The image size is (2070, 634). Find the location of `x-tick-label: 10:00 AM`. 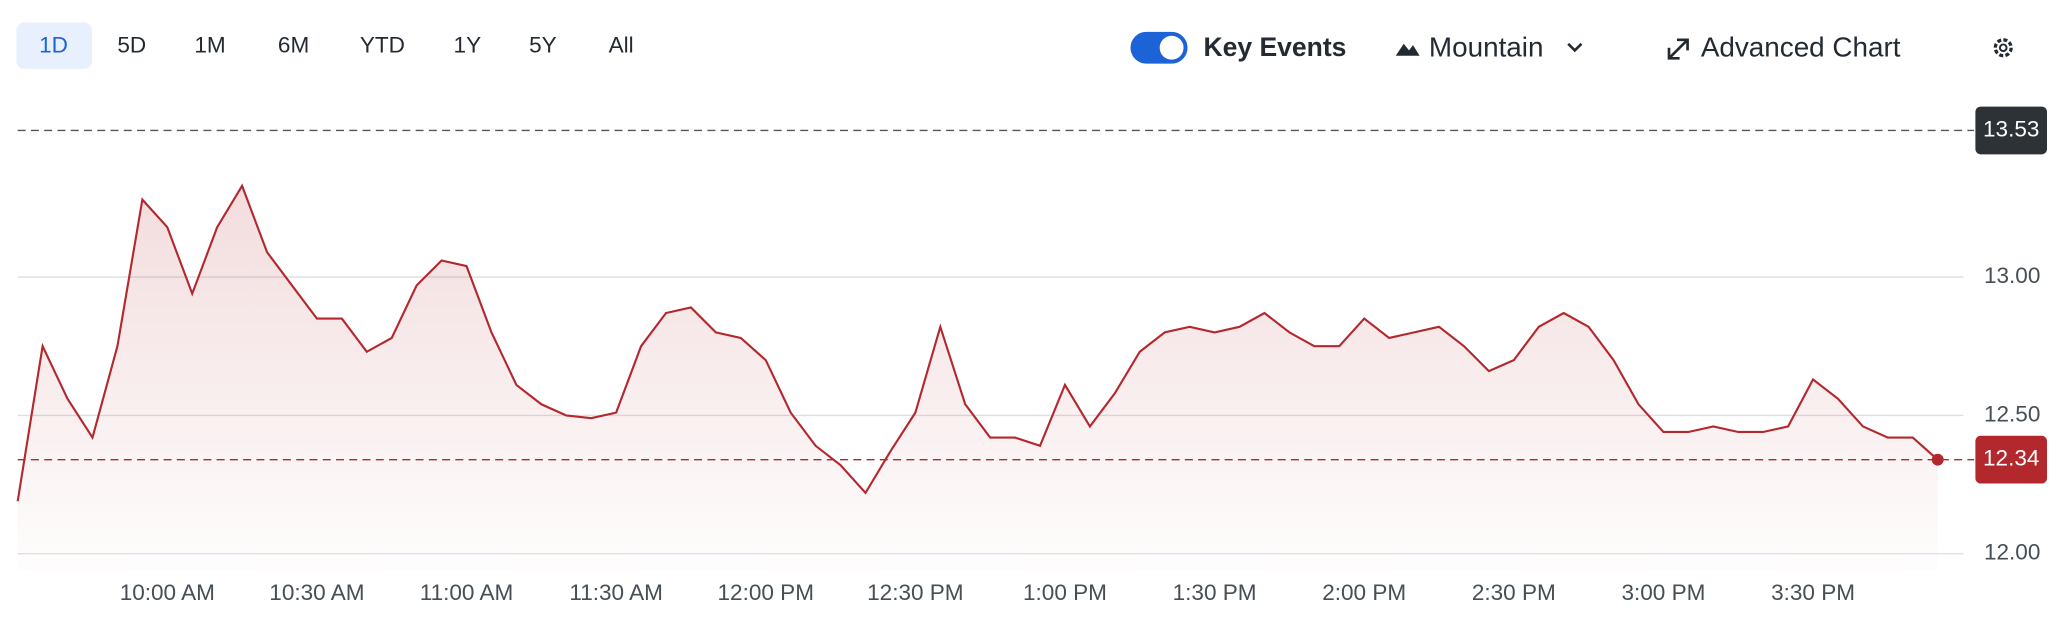

x-tick-label: 10:00 AM is located at coordinates (167, 592).